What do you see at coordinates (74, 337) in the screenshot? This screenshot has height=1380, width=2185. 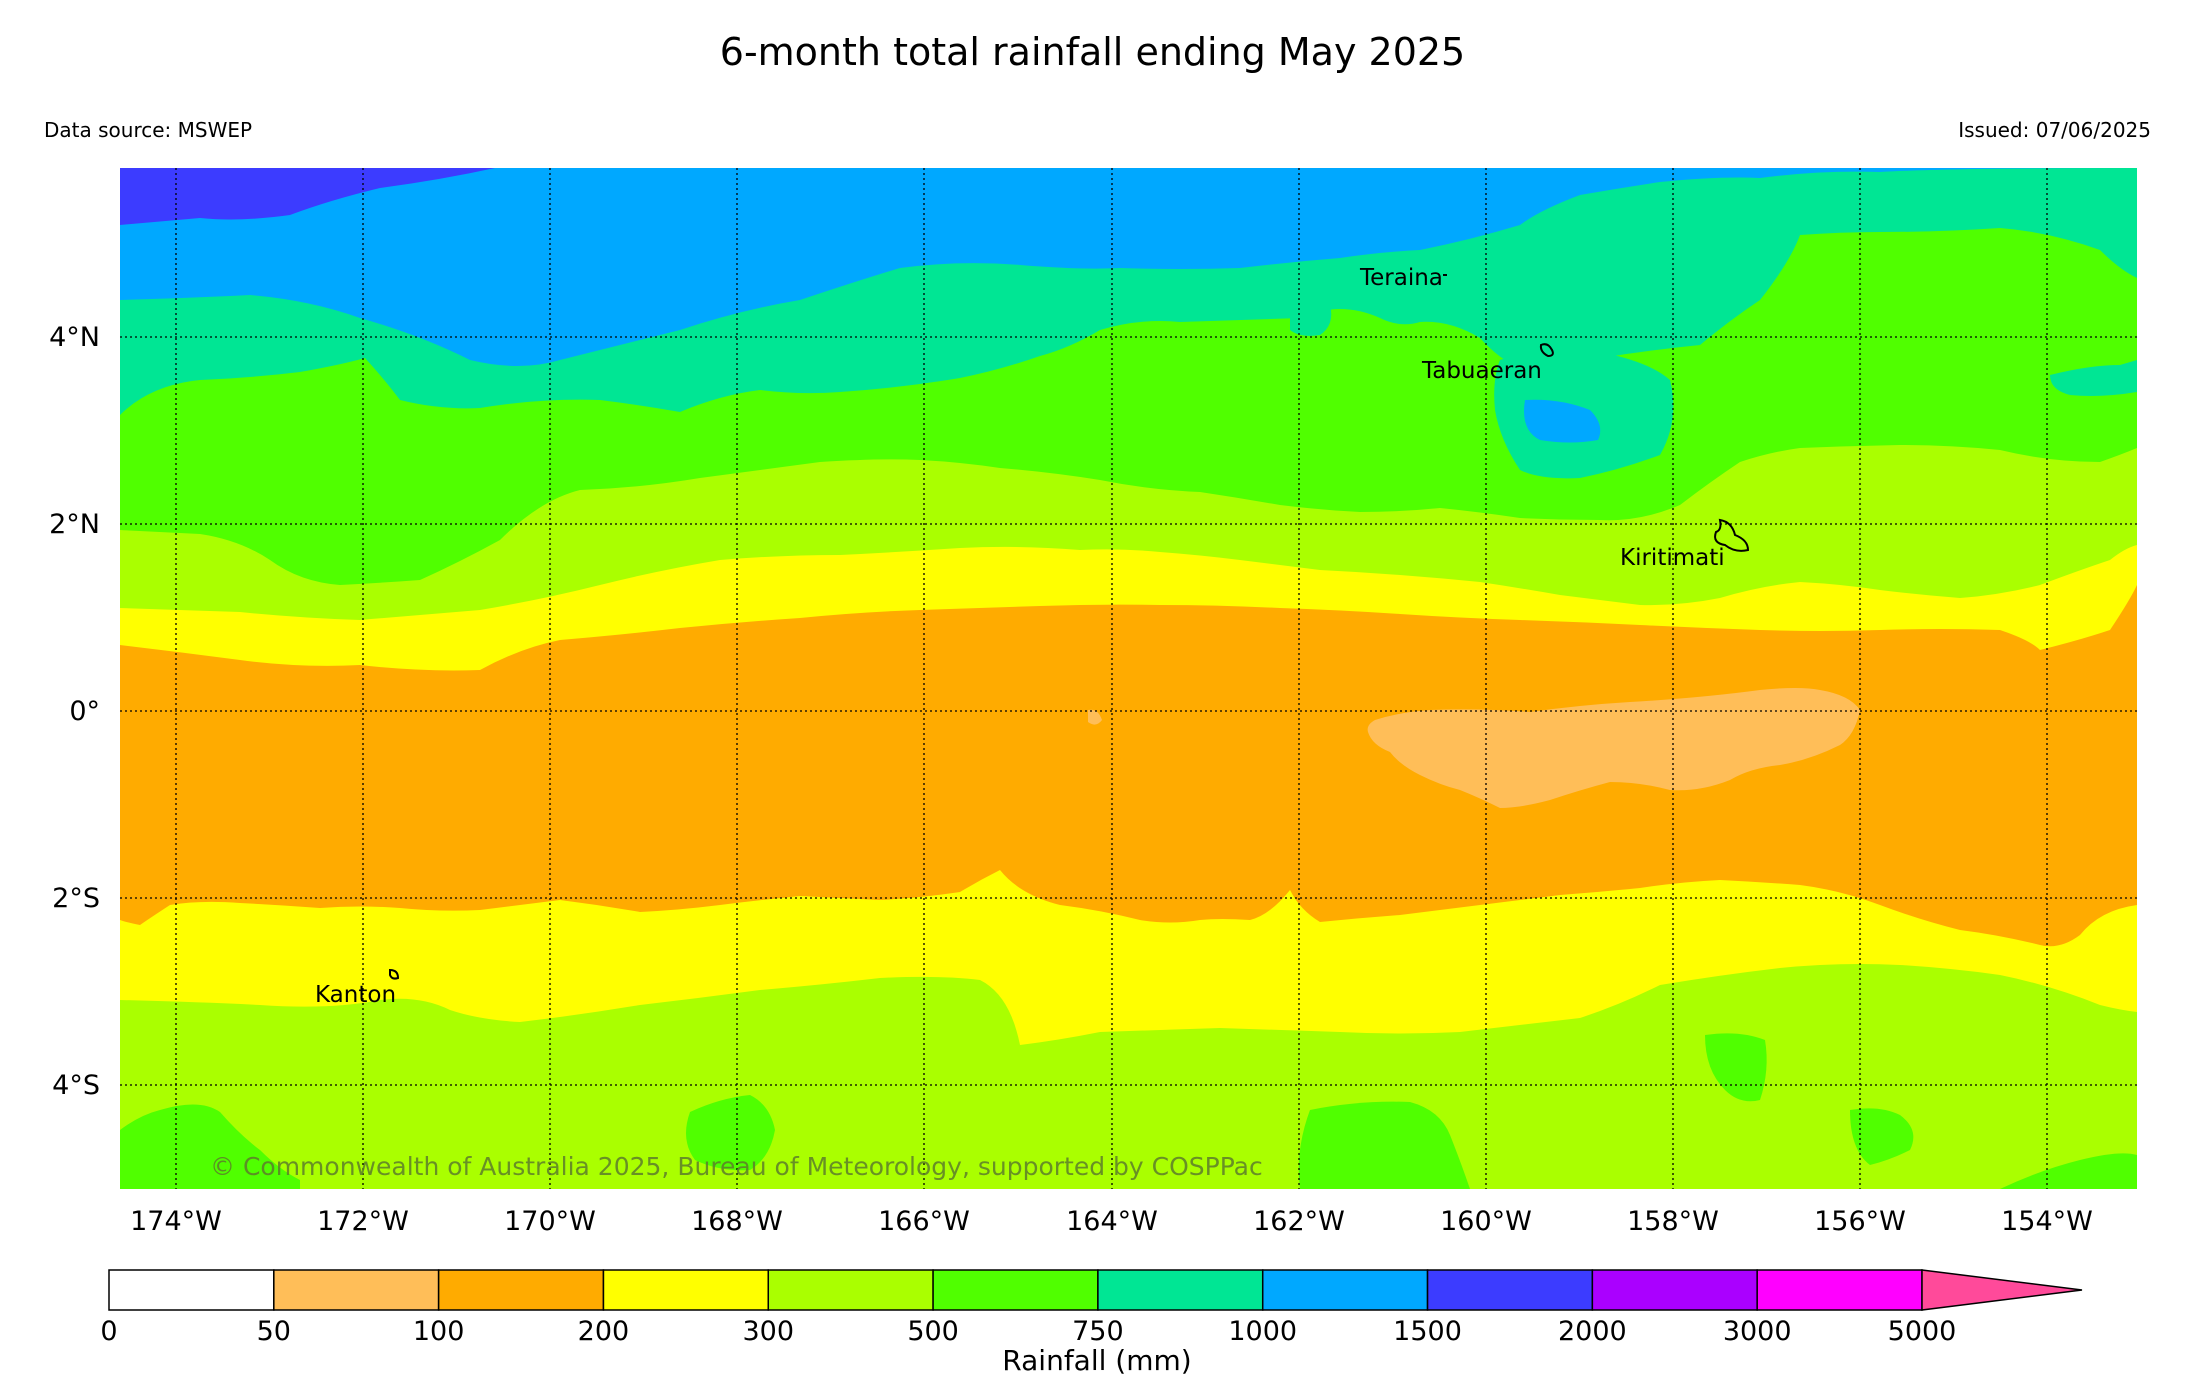 I see `lat-tick-4n: 4°N` at bounding box center [74, 337].